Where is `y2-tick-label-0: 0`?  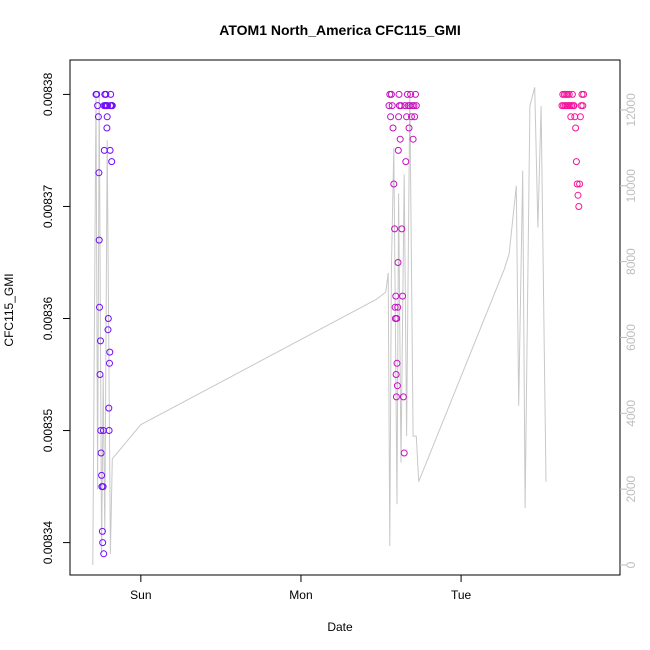 y2-tick-label-0: 0 is located at coordinates (631, 564).